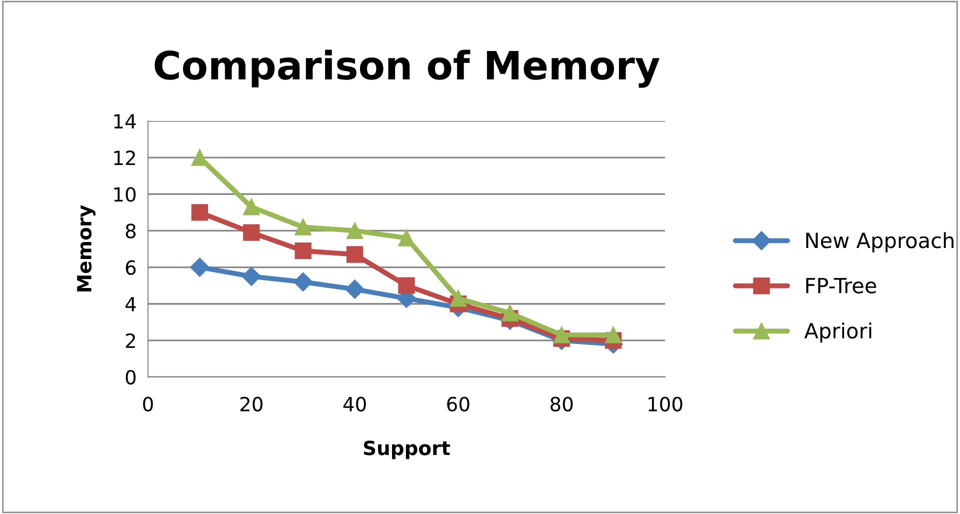  I want to click on y-tick-label: 14, so click(125, 121).